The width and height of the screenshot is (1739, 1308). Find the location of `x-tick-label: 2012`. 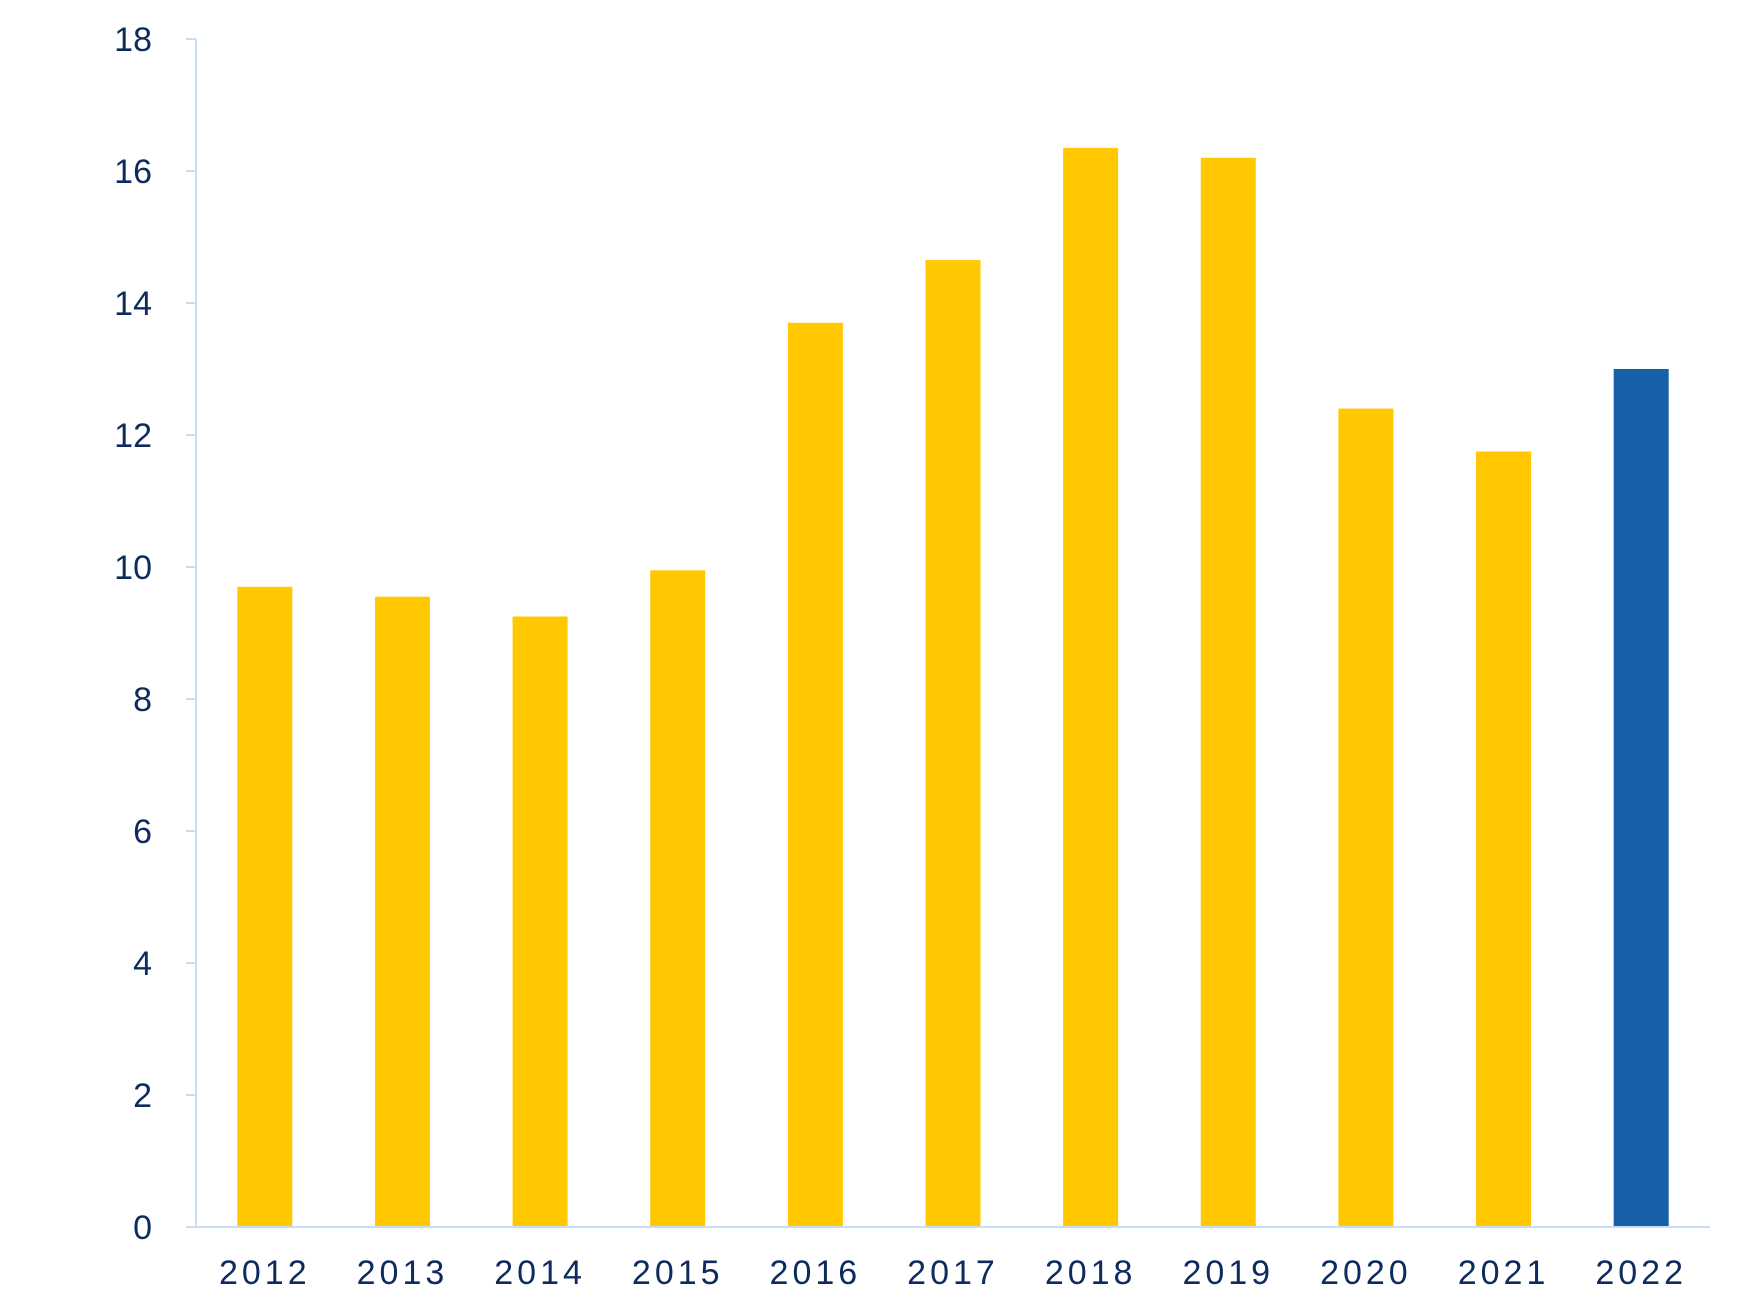

x-tick-label: 2012 is located at coordinates (265, 1273).